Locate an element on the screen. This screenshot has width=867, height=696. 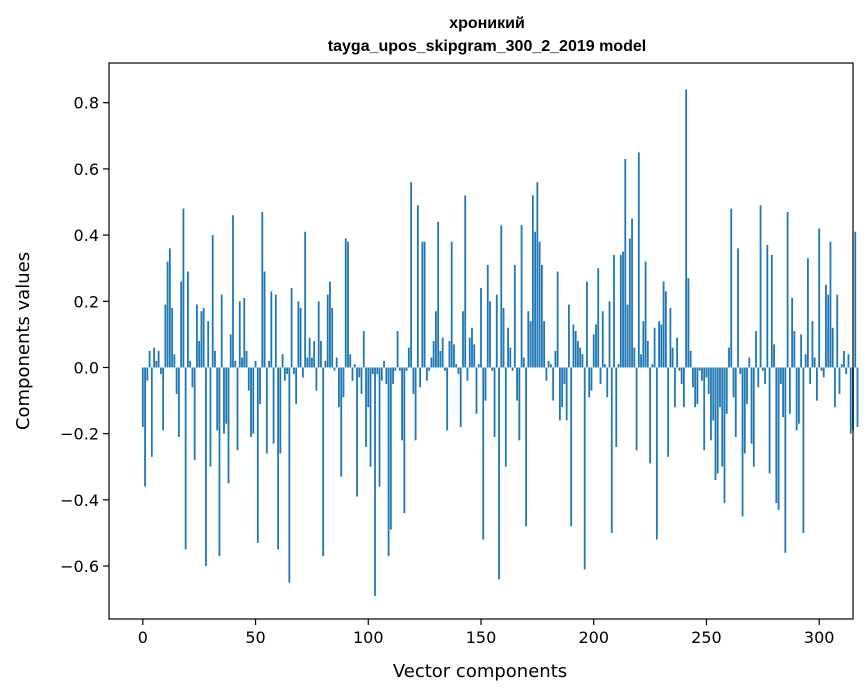
y-tick-label: 0.8 is located at coordinates (86, 103).